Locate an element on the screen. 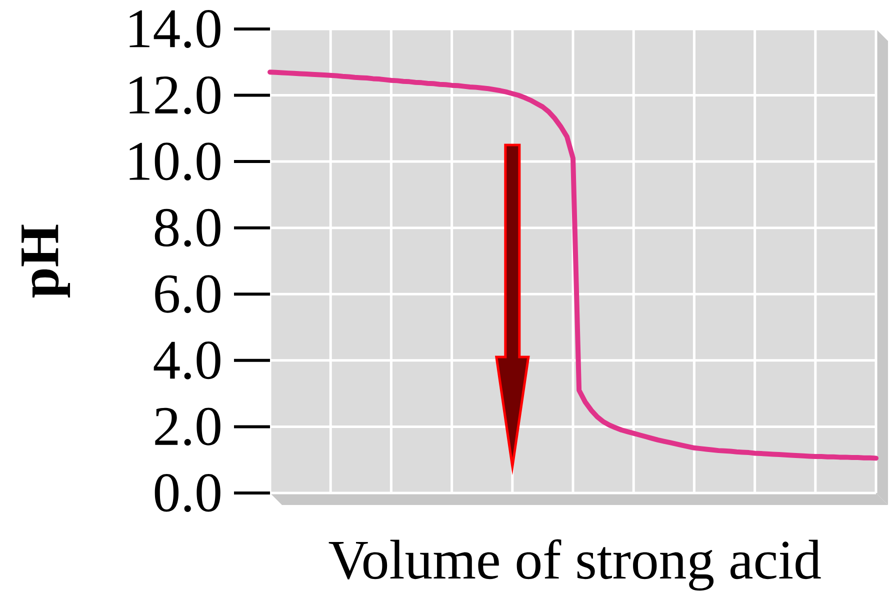 This screenshot has width=892, height=596. y-tick-label: 14.0 is located at coordinates (175, 29).